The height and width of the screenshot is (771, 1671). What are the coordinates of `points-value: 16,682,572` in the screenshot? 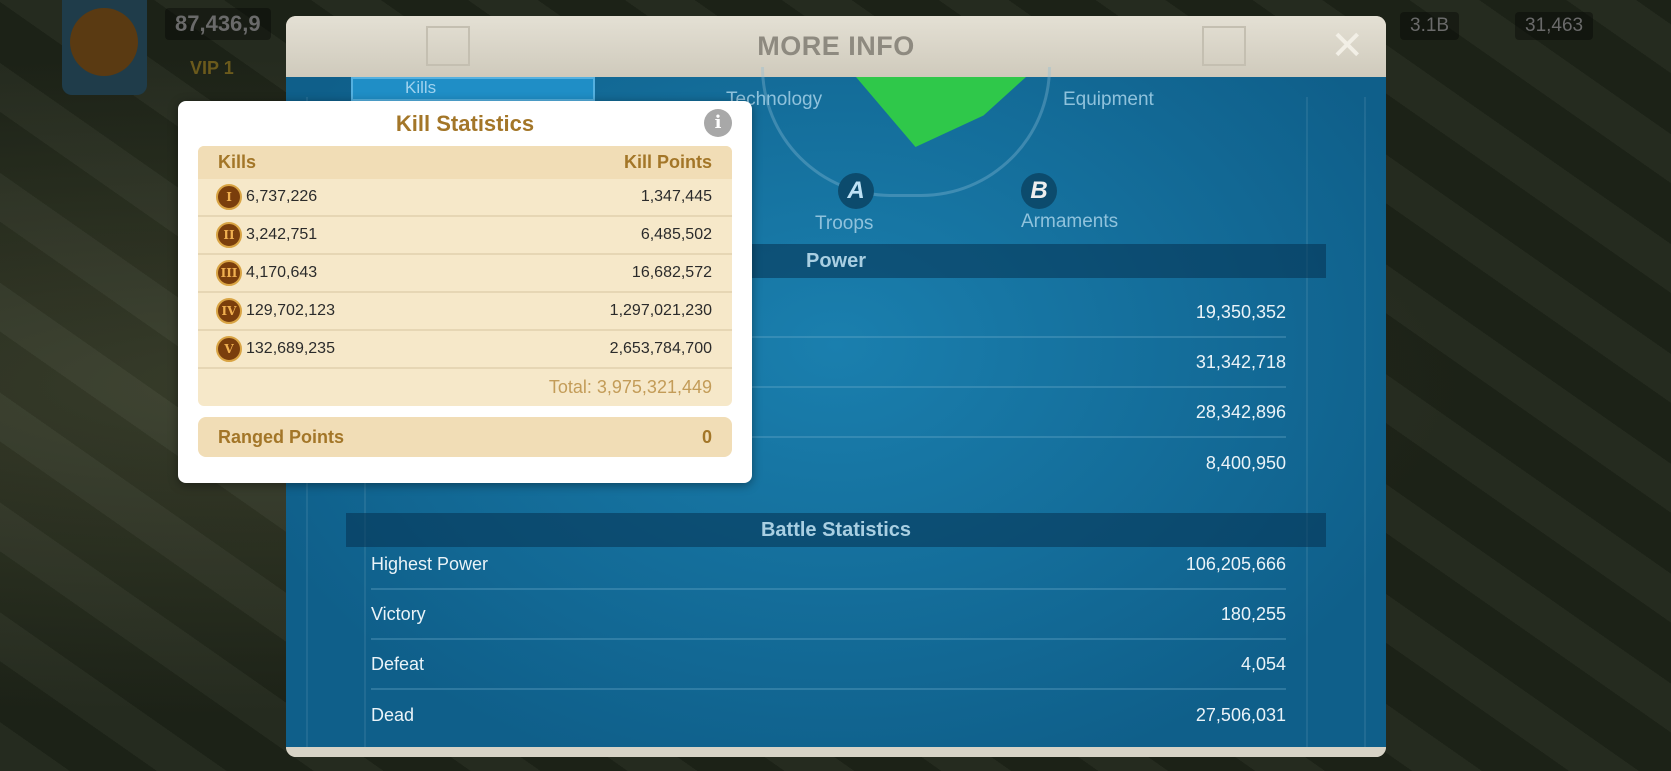 It's located at (671, 272).